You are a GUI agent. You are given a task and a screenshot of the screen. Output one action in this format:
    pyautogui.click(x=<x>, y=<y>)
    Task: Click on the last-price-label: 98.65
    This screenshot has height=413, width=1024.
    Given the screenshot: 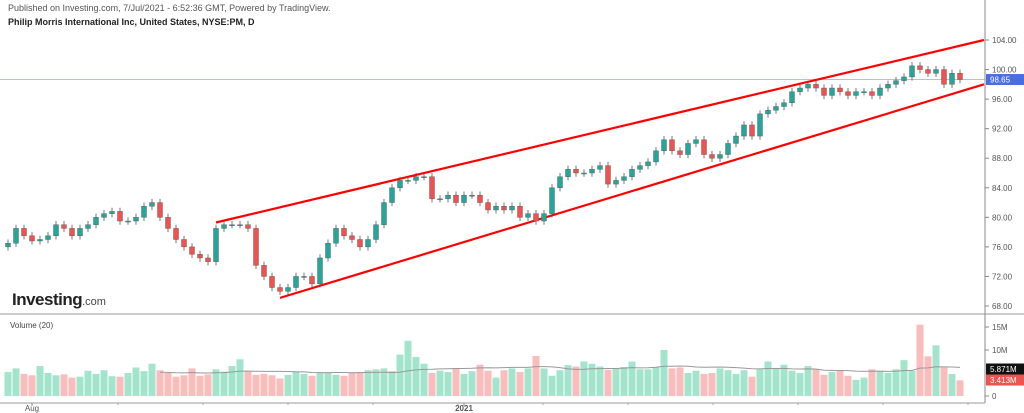 What is the action you would take?
    pyautogui.click(x=1000, y=80)
    